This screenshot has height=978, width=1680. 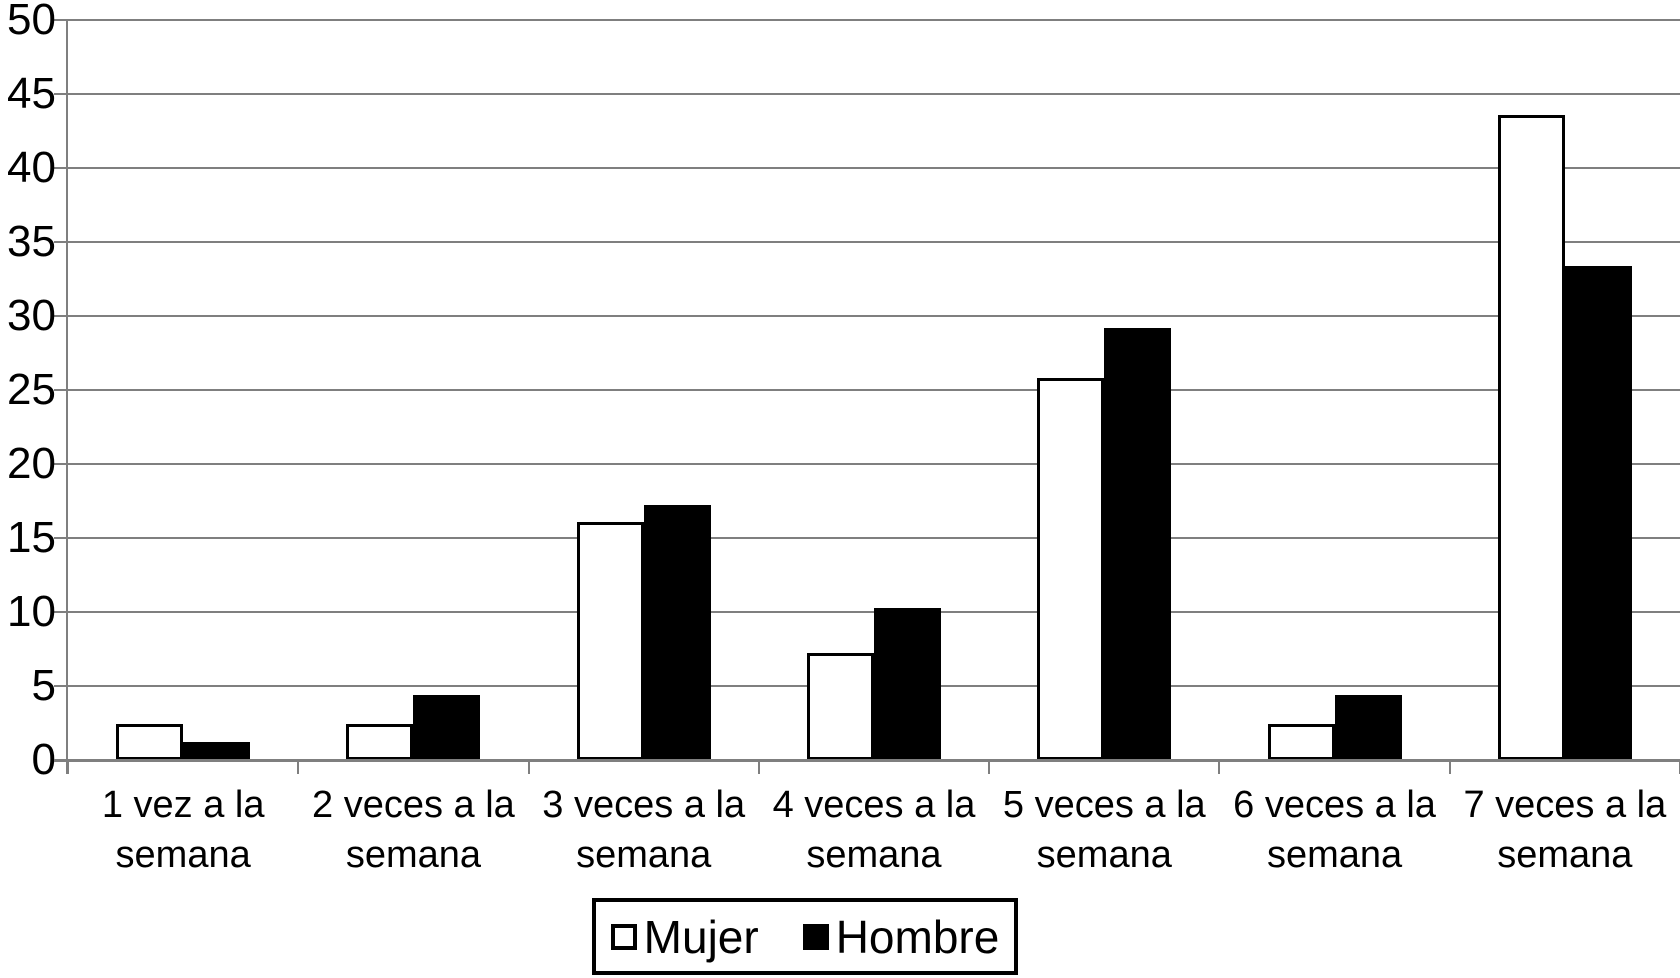 What do you see at coordinates (867, 760) in the screenshot?
I see `x-axis-line` at bounding box center [867, 760].